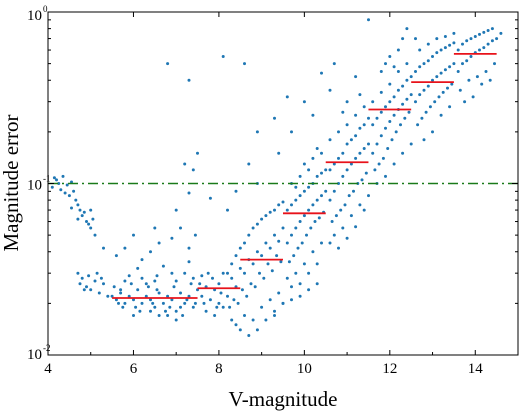 The height and width of the screenshot is (415, 520). What do you see at coordinates (47, 348) in the screenshot?
I see `y-tick-exponent: -2` at bounding box center [47, 348].